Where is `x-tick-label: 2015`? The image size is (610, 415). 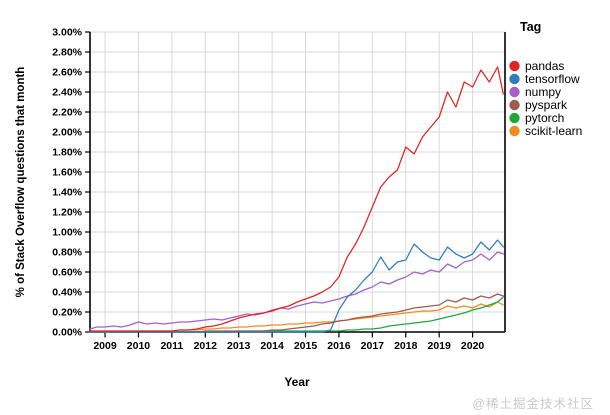
x-tick-label: 2015 is located at coordinates (306, 346).